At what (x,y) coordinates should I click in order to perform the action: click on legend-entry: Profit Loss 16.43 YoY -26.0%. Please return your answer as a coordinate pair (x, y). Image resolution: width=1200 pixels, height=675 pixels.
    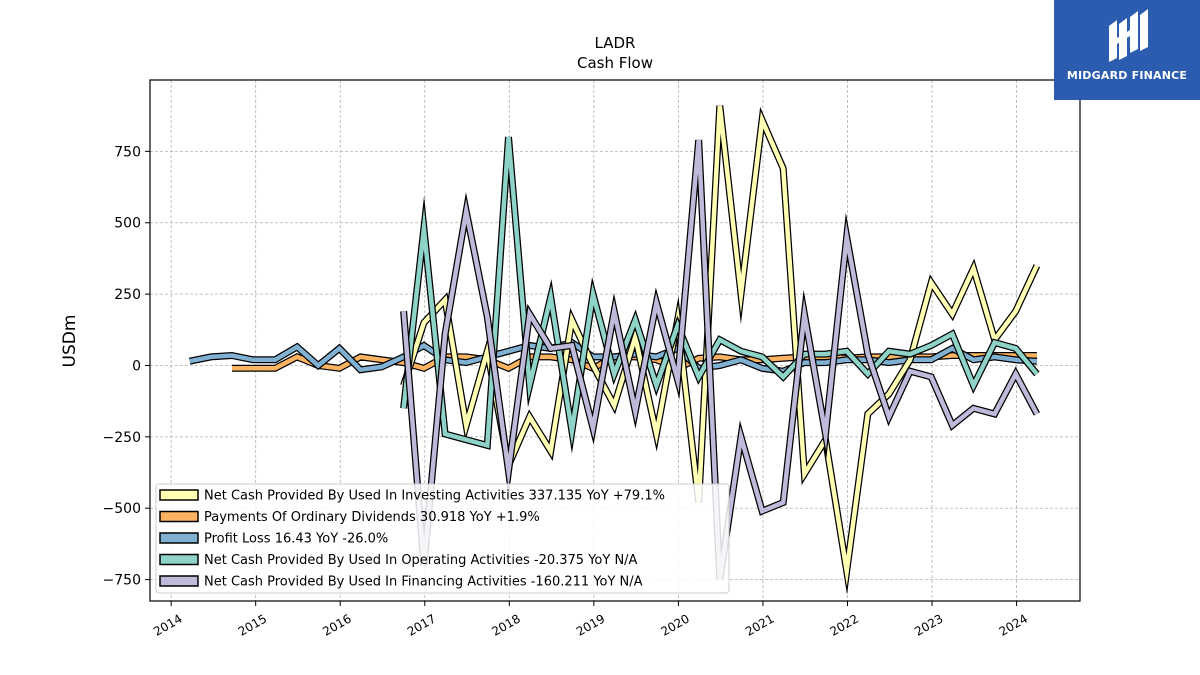
    Looking at the image, I should click on (296, 539).